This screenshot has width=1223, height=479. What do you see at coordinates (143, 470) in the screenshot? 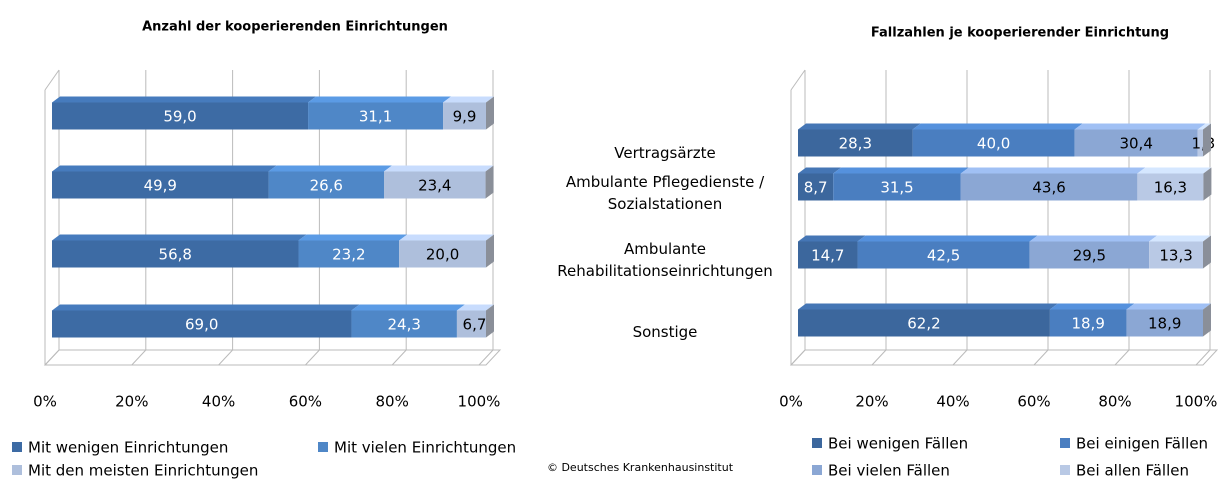
I see `legend-label: Mit den meisten Einrichtungen` at bounding box center [143, 470].